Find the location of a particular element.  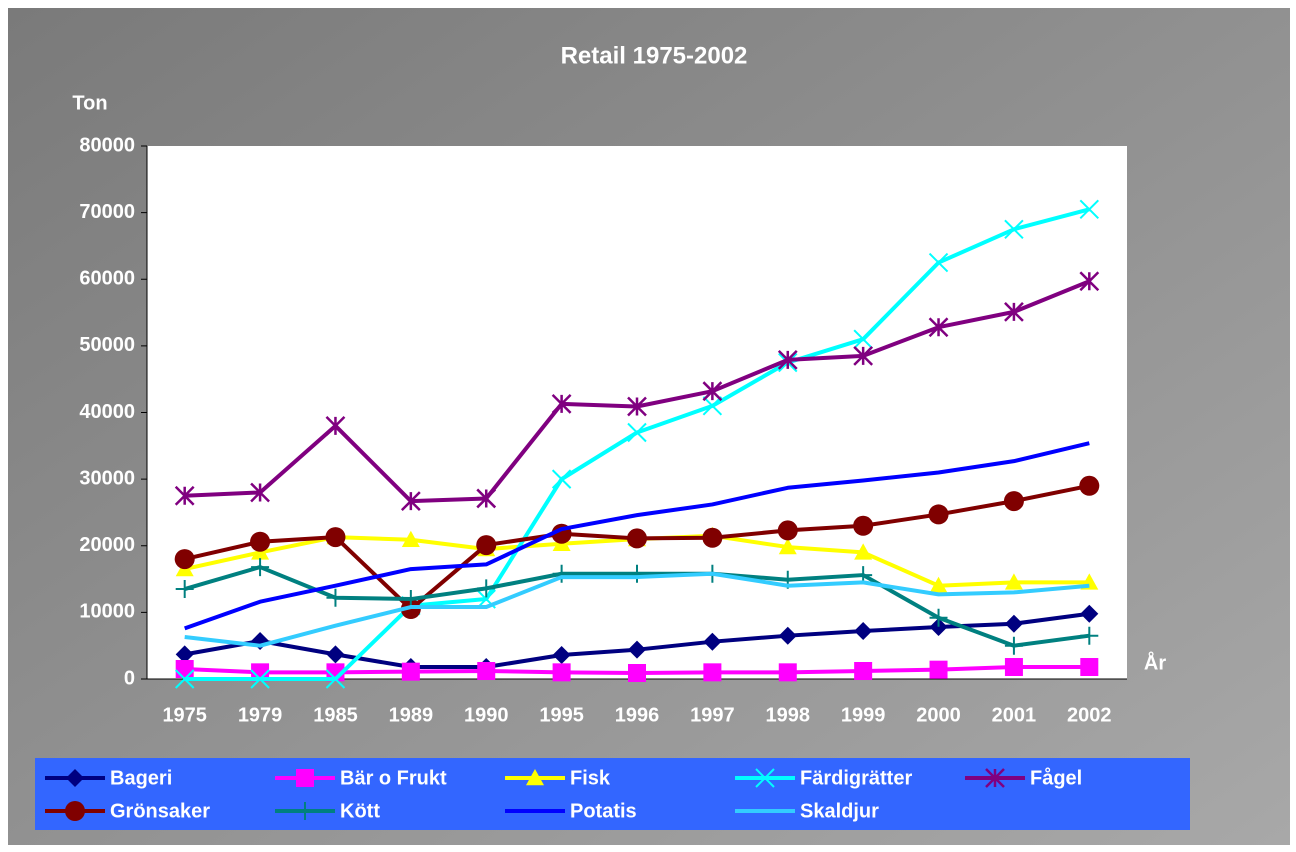

legend-label: Färdigrätter is located at coordinates (856, 778).